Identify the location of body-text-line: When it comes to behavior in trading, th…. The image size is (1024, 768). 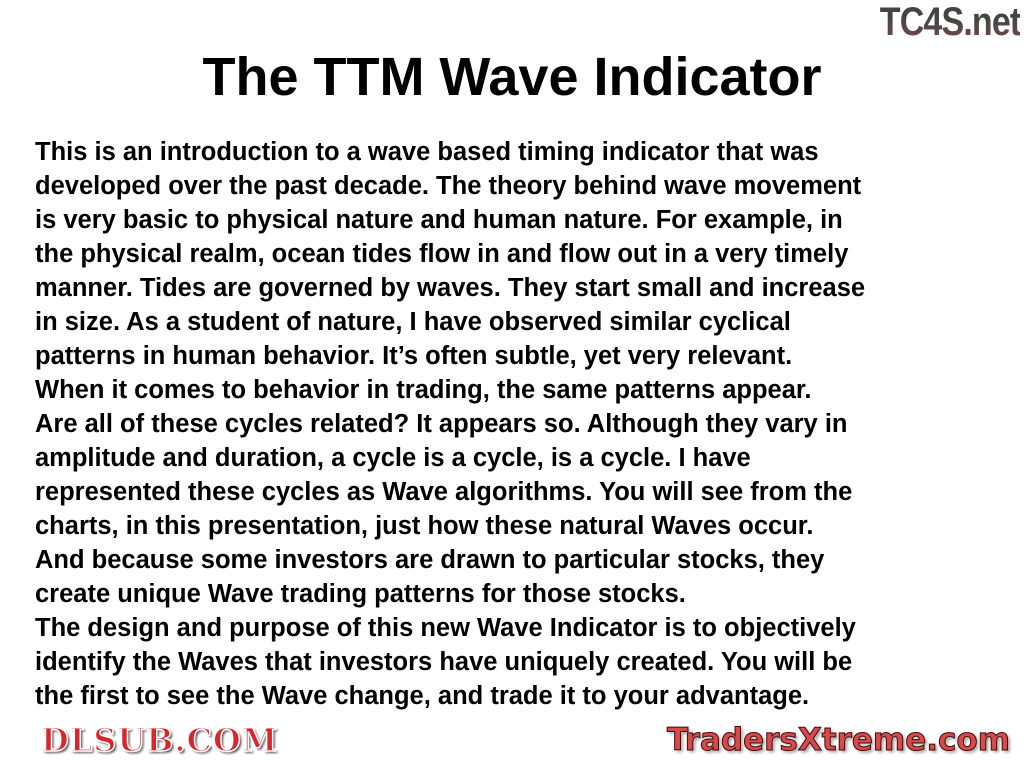
(423, 390).